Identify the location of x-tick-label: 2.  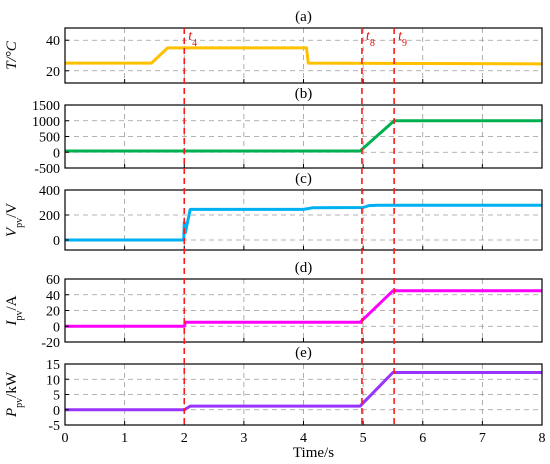
(184, 438).